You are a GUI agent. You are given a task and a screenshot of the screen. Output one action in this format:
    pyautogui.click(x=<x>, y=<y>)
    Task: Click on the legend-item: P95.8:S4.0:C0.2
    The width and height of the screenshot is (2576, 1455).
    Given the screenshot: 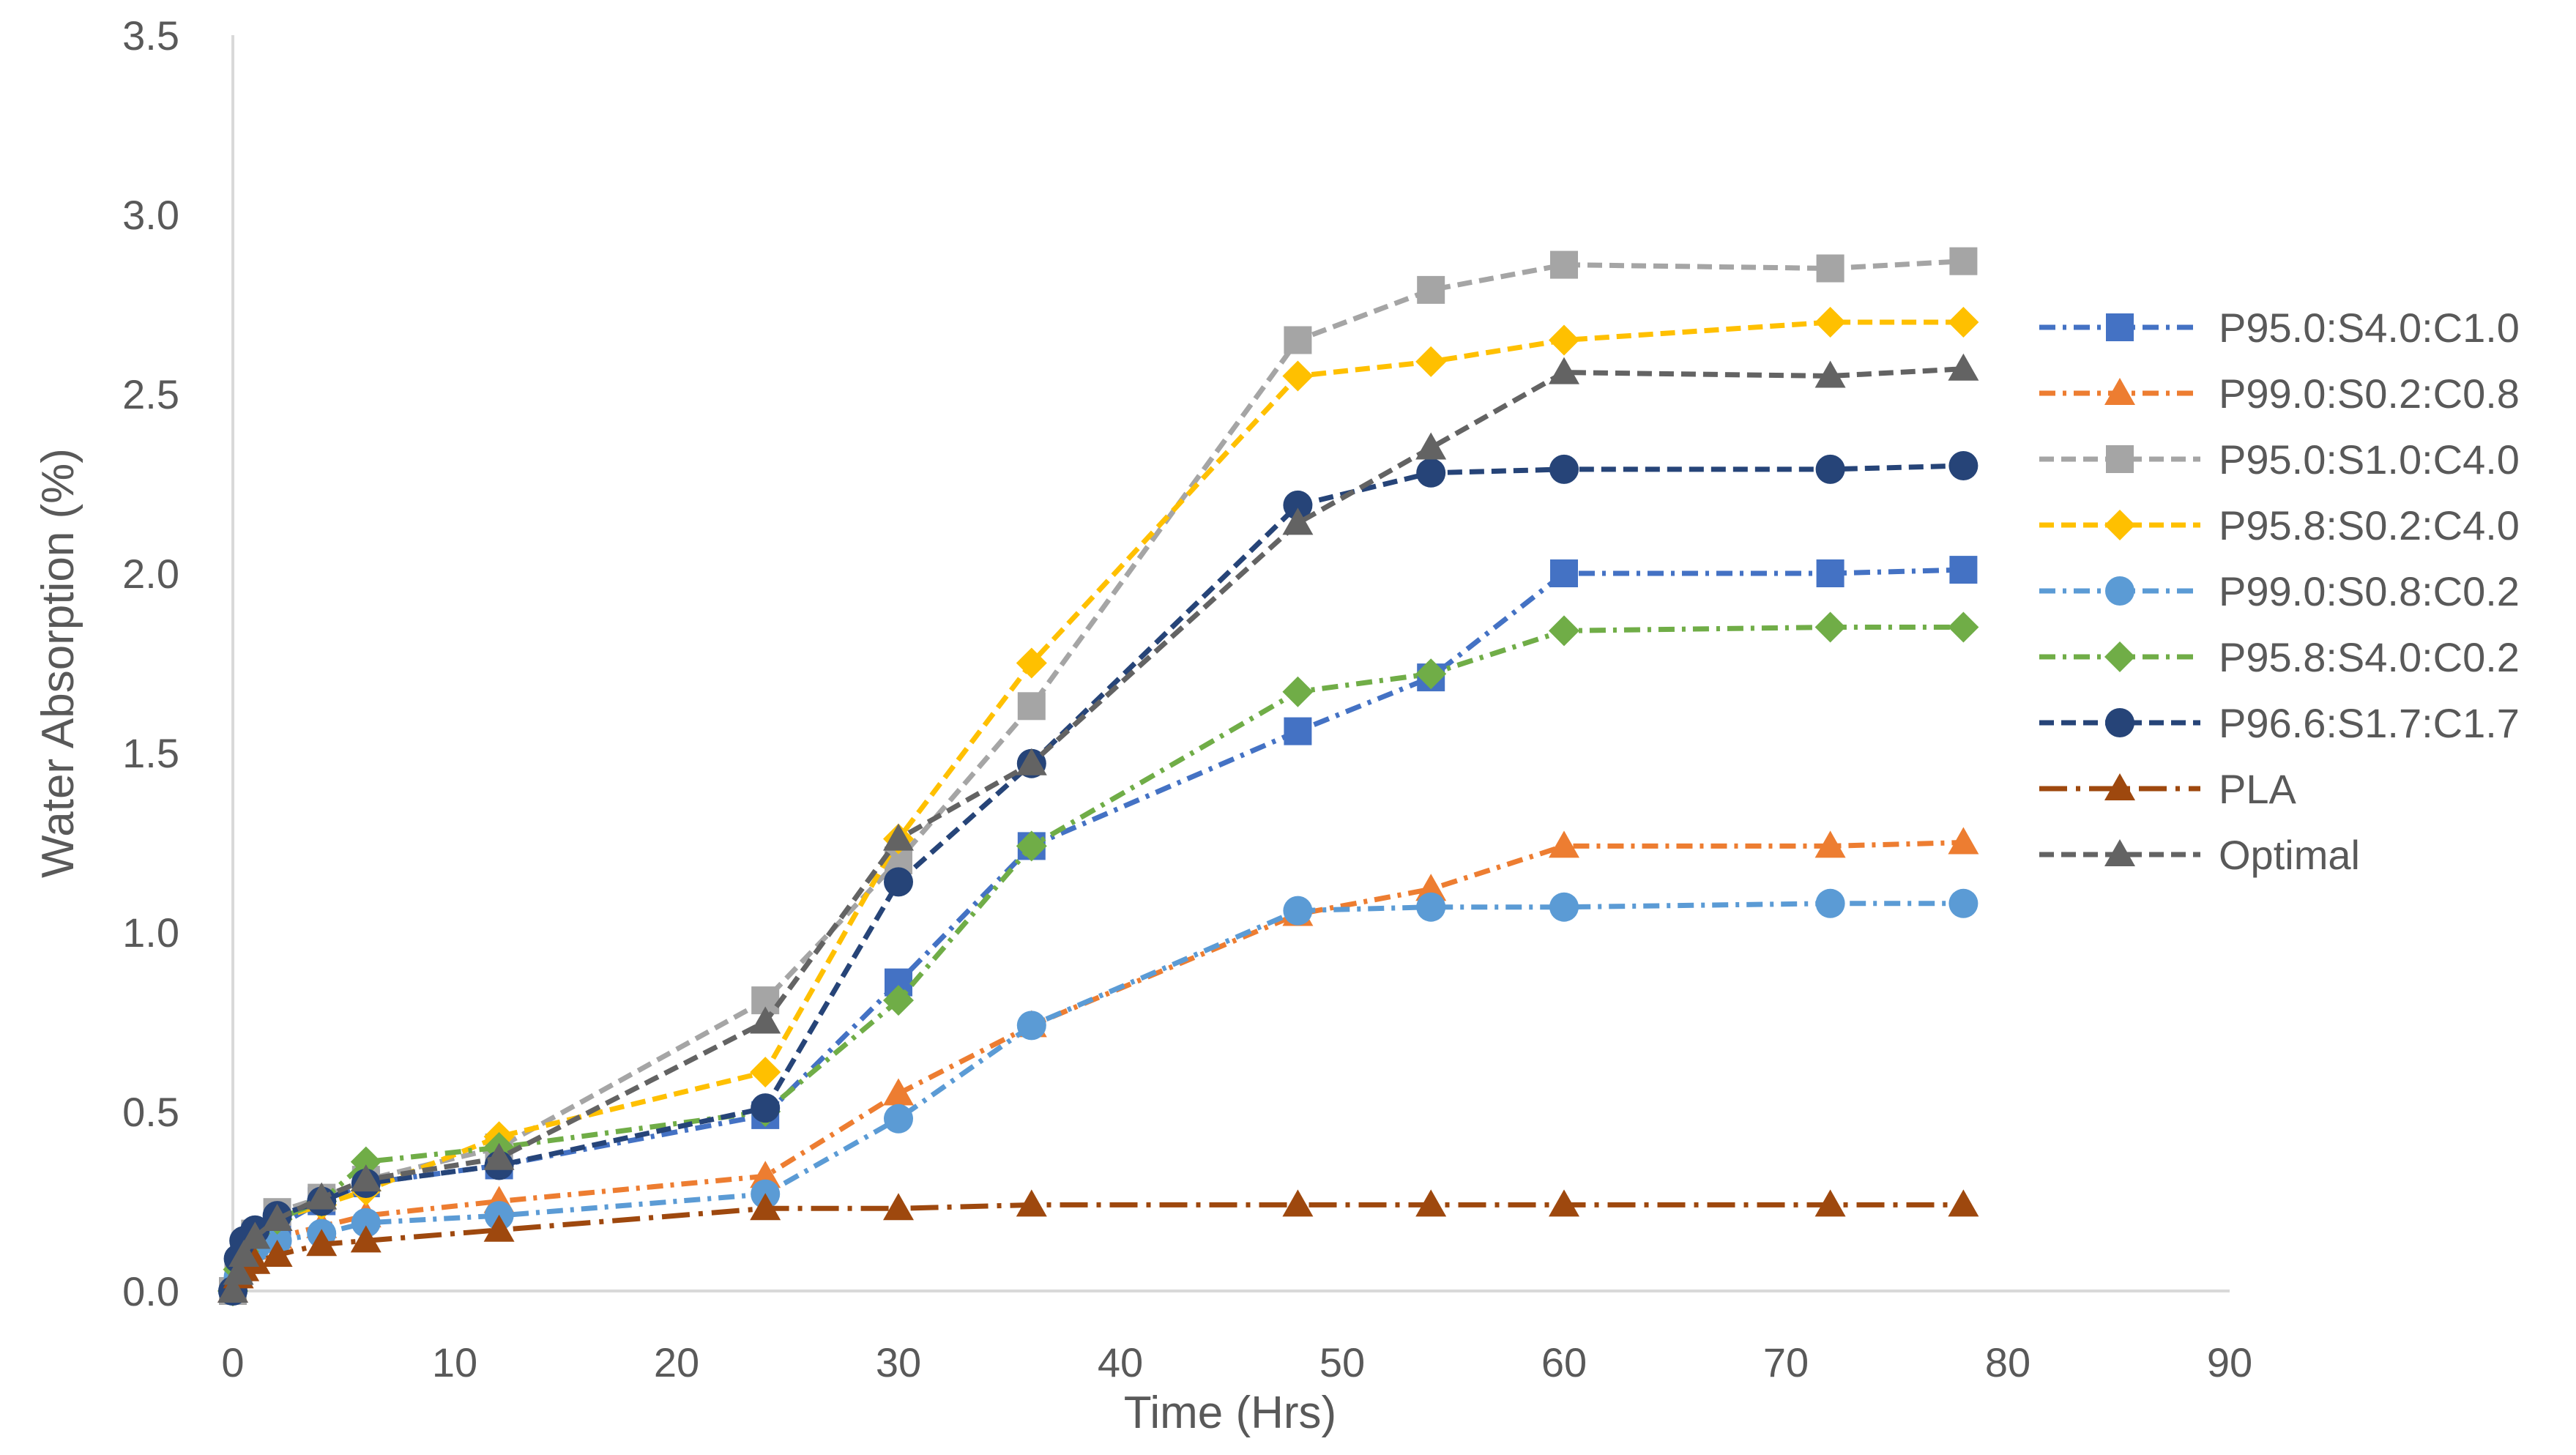 What is the action you would take?
    pyautogui.click(x=2279, y=657)
    